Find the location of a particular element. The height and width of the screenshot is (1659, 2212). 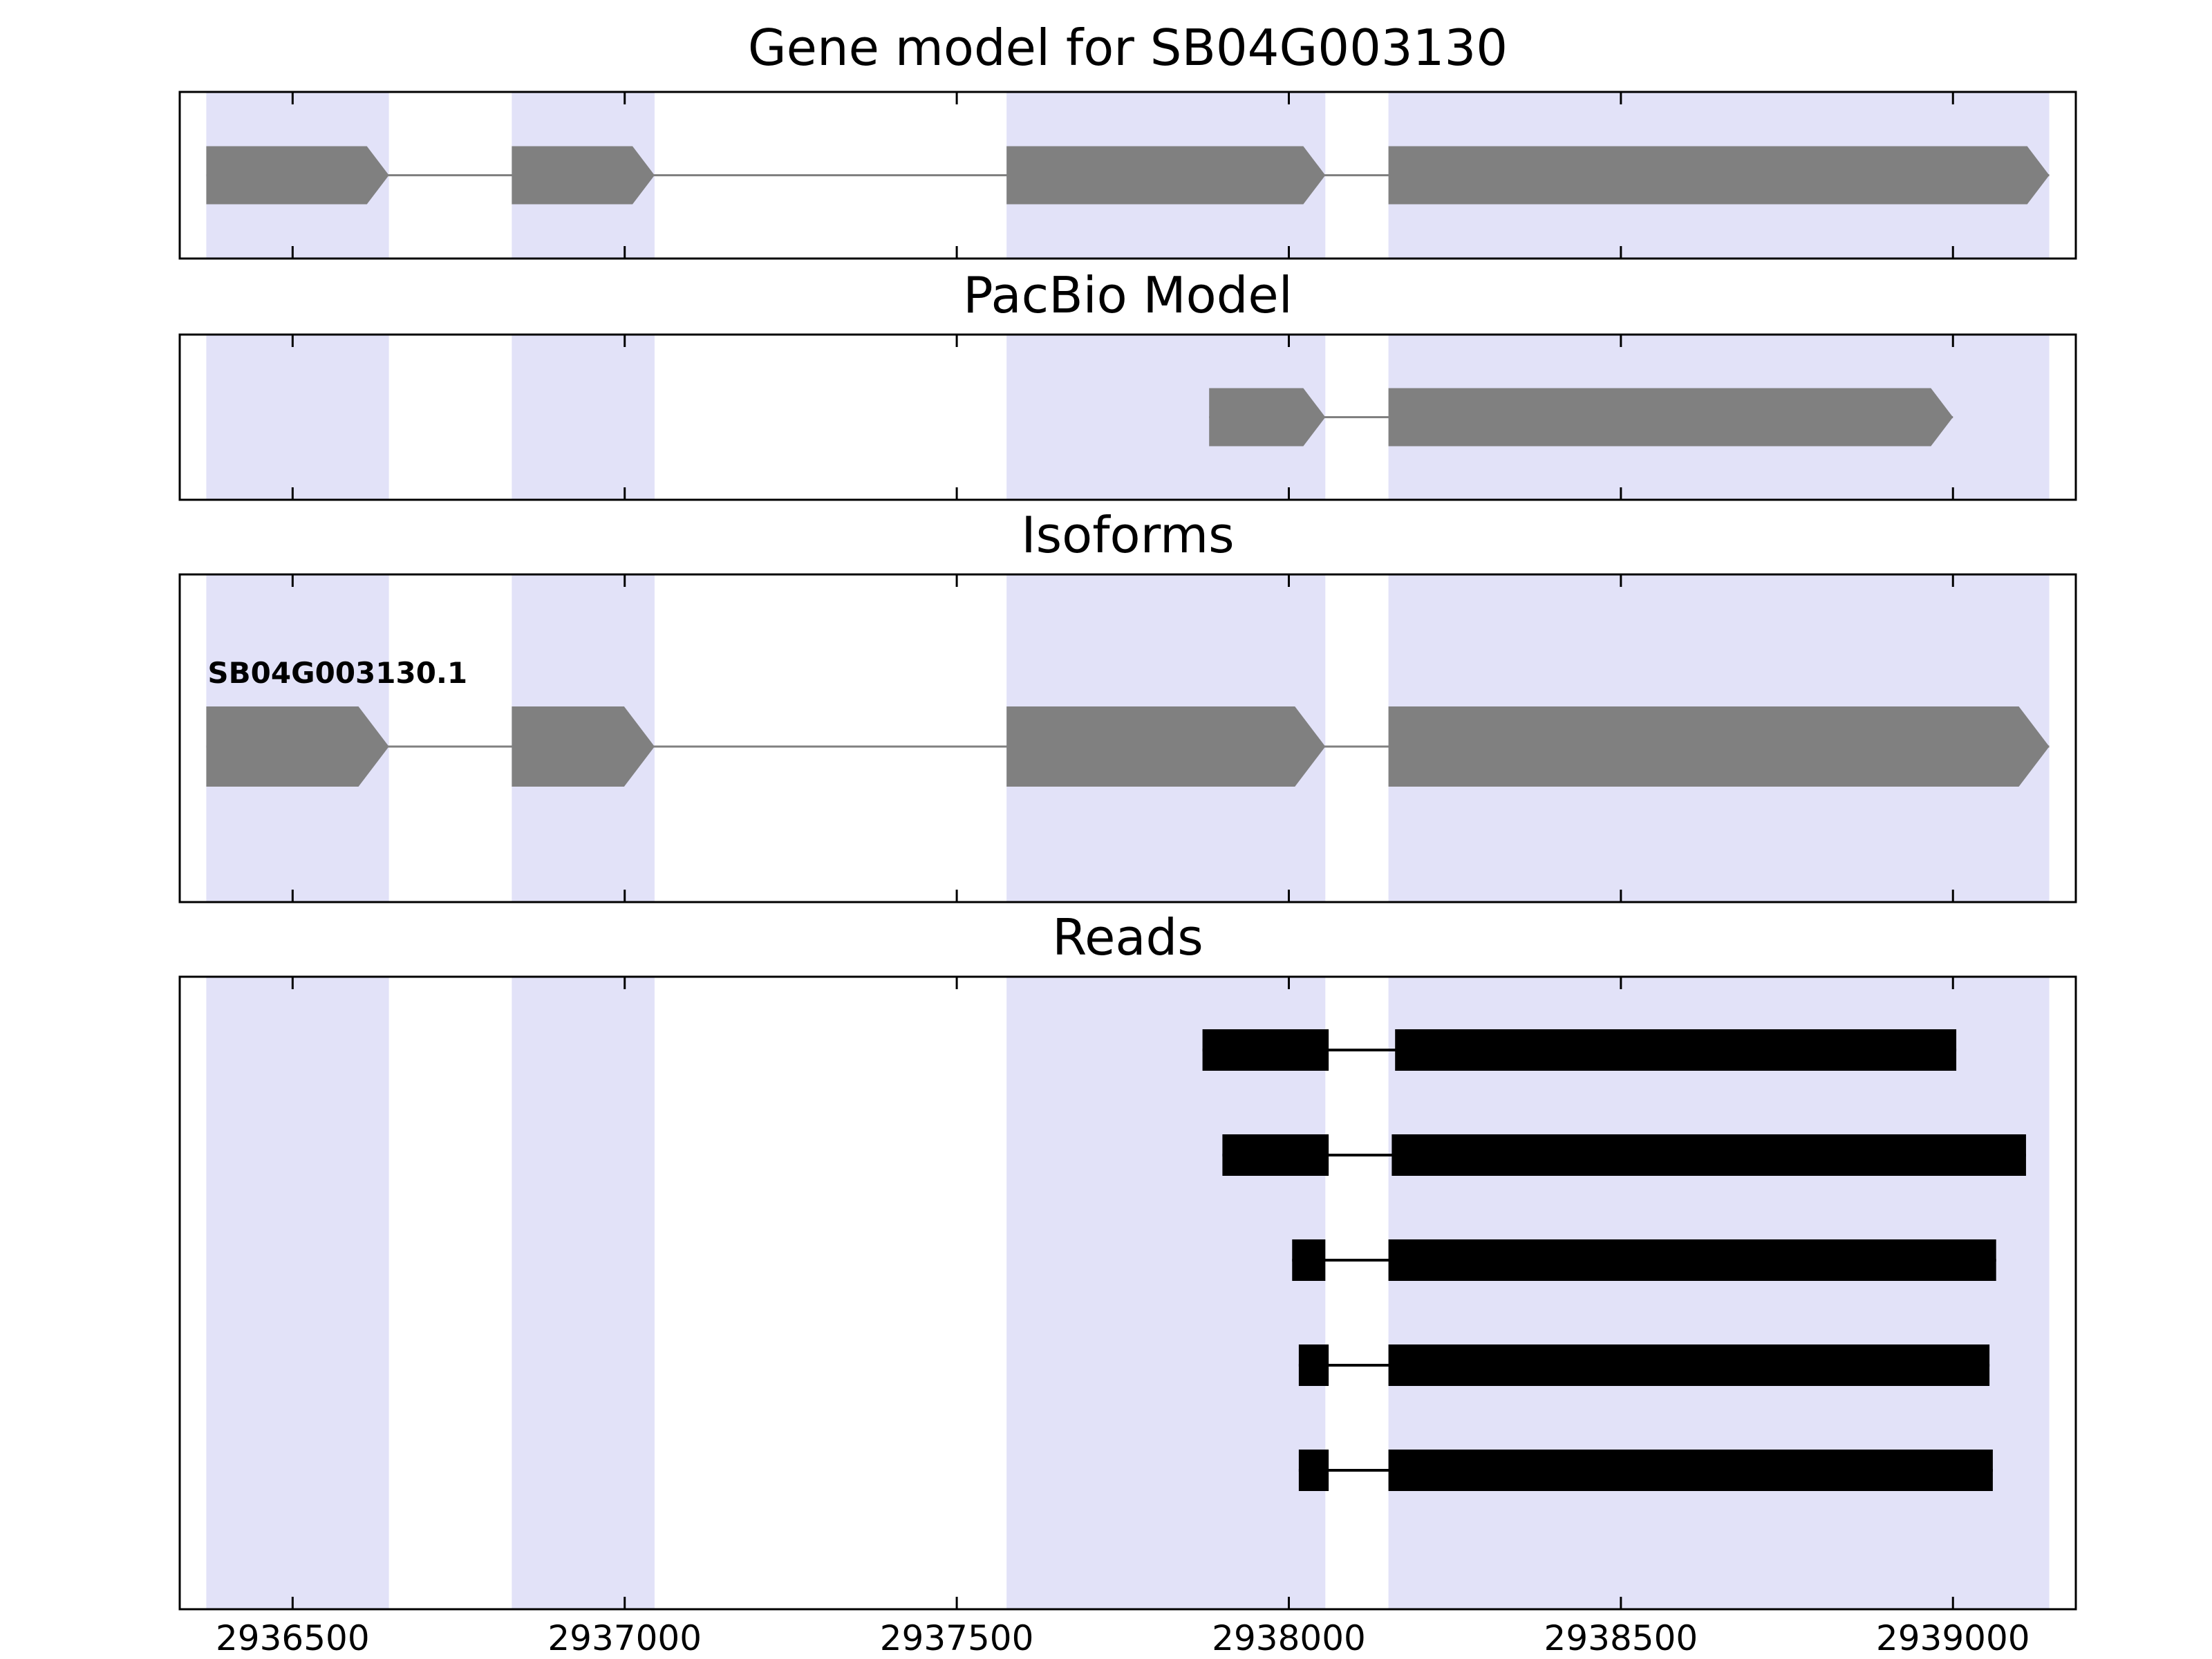

gene-model-track-title: Gene model for SB04G003130 is located at coordinates (1127, 48).